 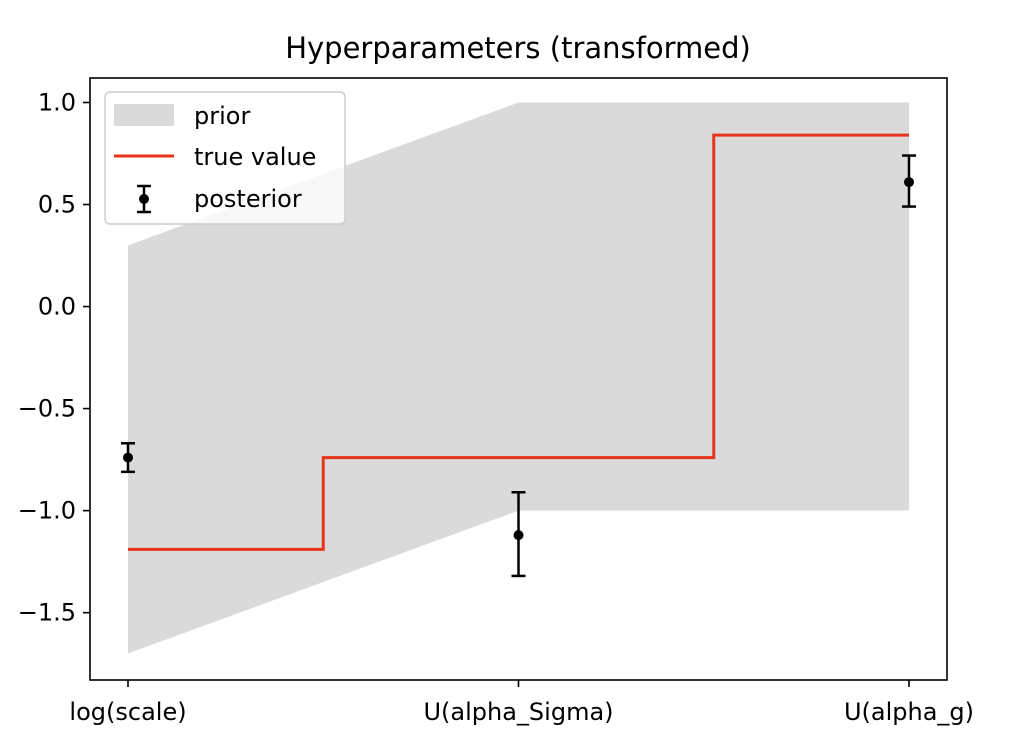 I want to click on y-tick-label: −1.5, so click(x=47, y=613).